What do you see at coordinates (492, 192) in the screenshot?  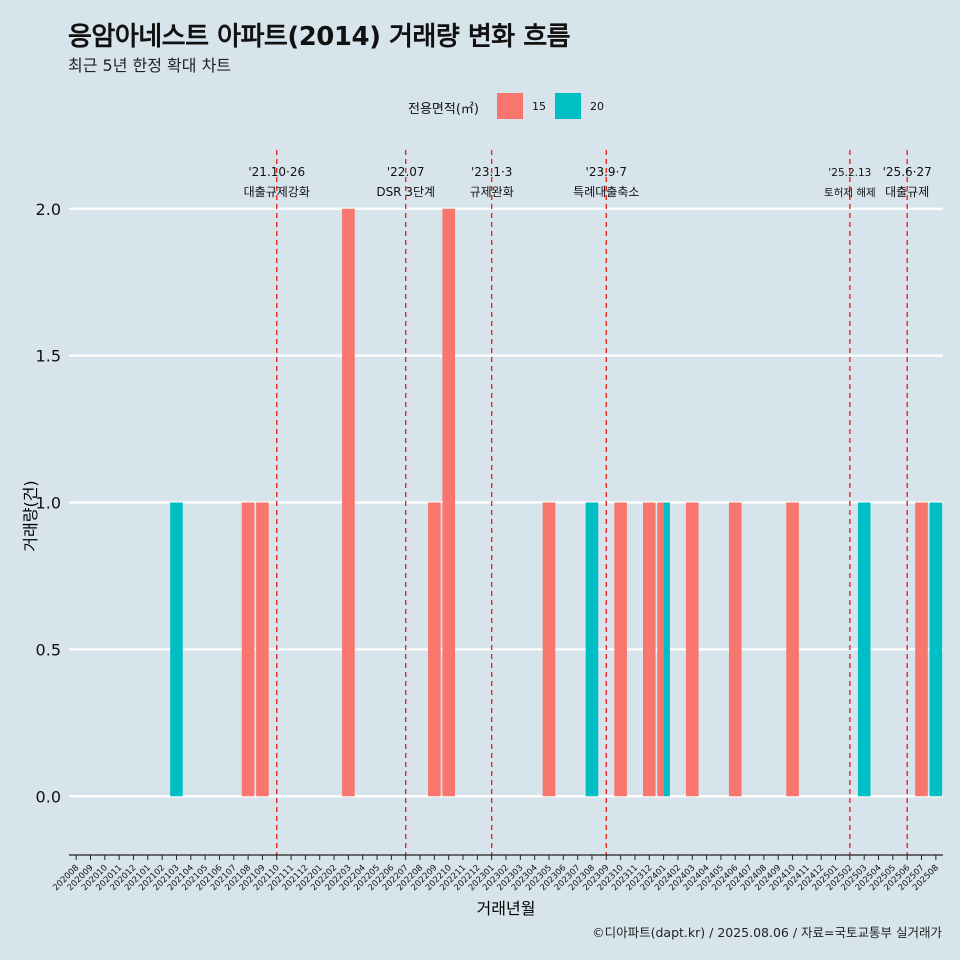 I see `event-label: 규제완화` at bounding box center [492, 192].